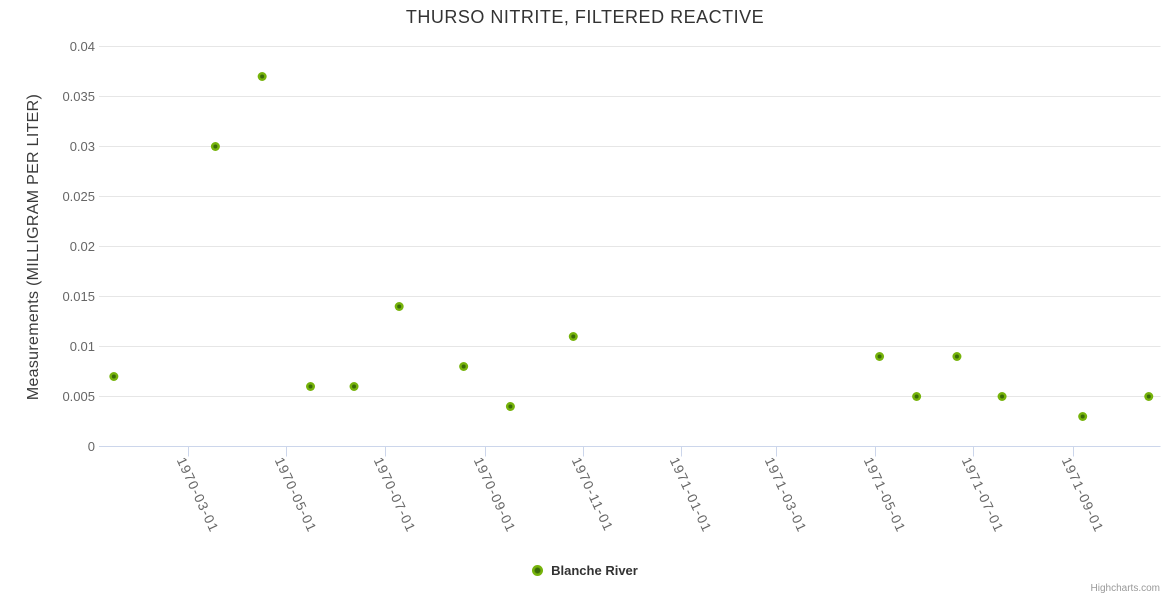  What do you see at coordinates (592, 494) in the screenshot?
I see `x-axis-label: 1970-11-01` at bounding box center [592, 494].